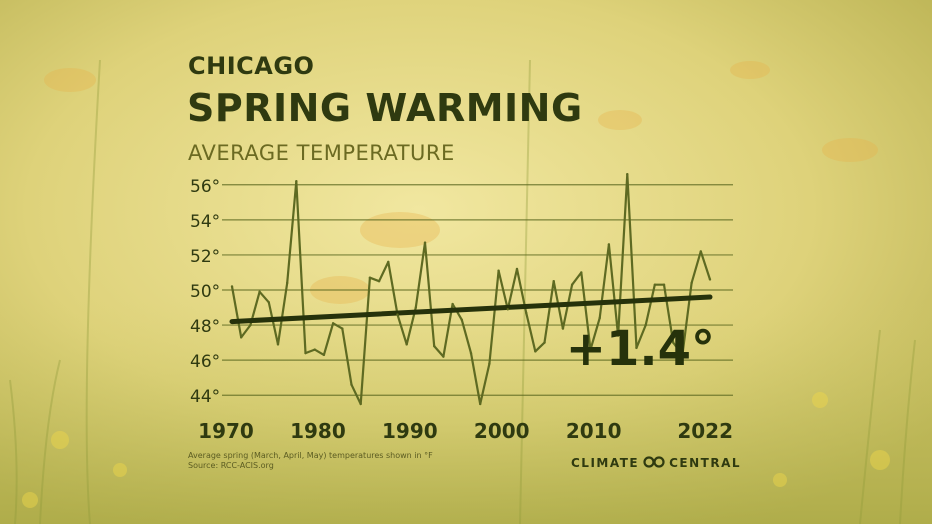 This screenshot has height=524, width=932. What do you see at coordinates (231, 465) in the screenshot?
I see `footnote-source: Source: RCC-ACIS.org` at bounding box center [231, 465].